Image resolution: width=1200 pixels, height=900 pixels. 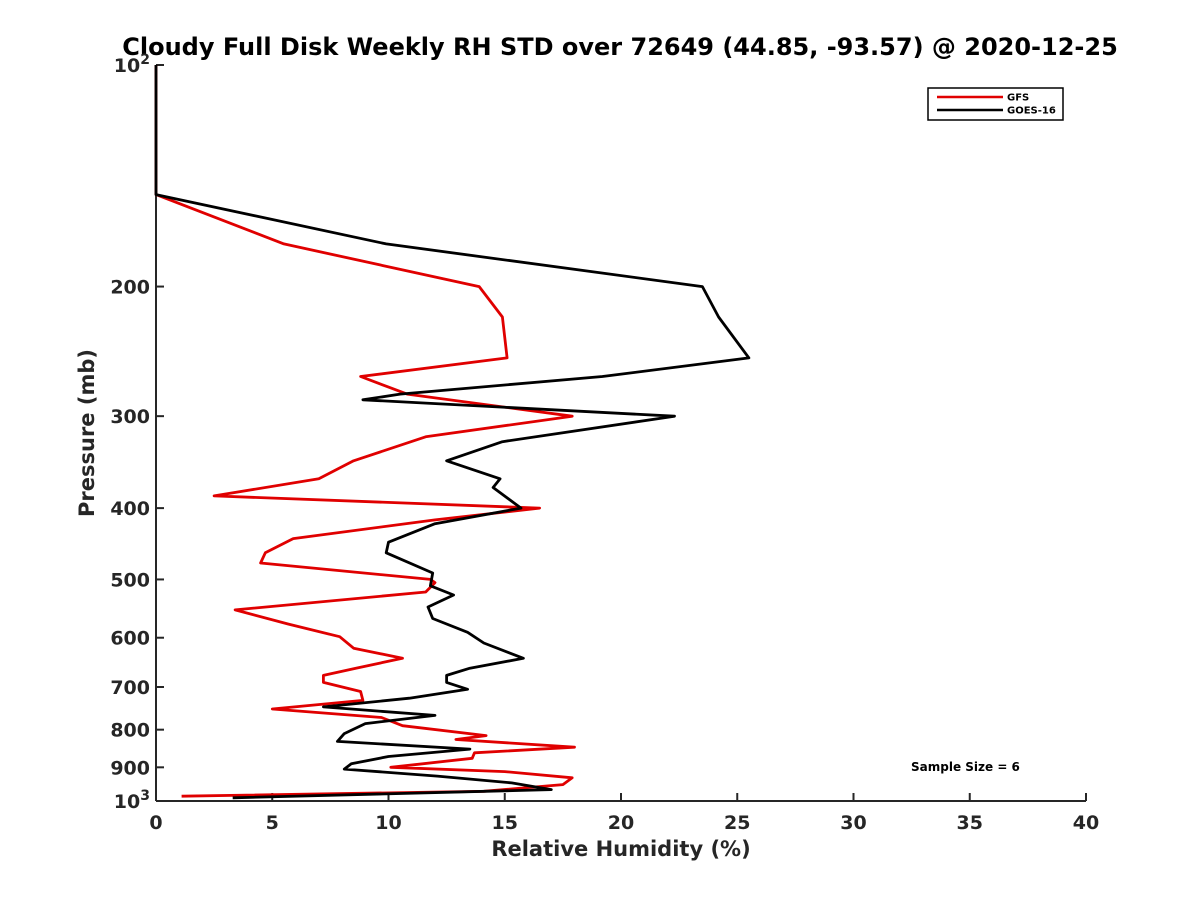 What do you see at coordinates (620, 849) in the screenshot?
I see `x-axis-label: Relative Humidity (%)` at bounding box center [620, 849].